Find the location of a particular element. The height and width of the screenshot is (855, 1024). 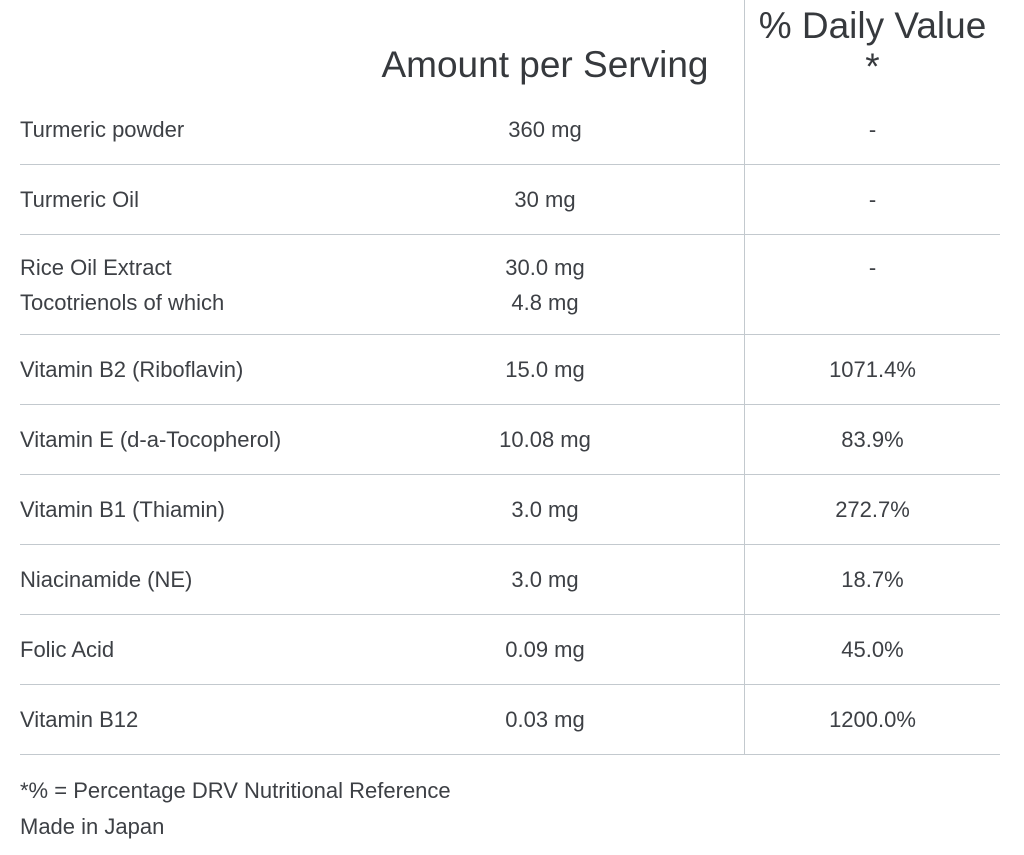

table-row: Vitamin B12 0.03 mg 1200.0% is located at coordinates (510, 720).